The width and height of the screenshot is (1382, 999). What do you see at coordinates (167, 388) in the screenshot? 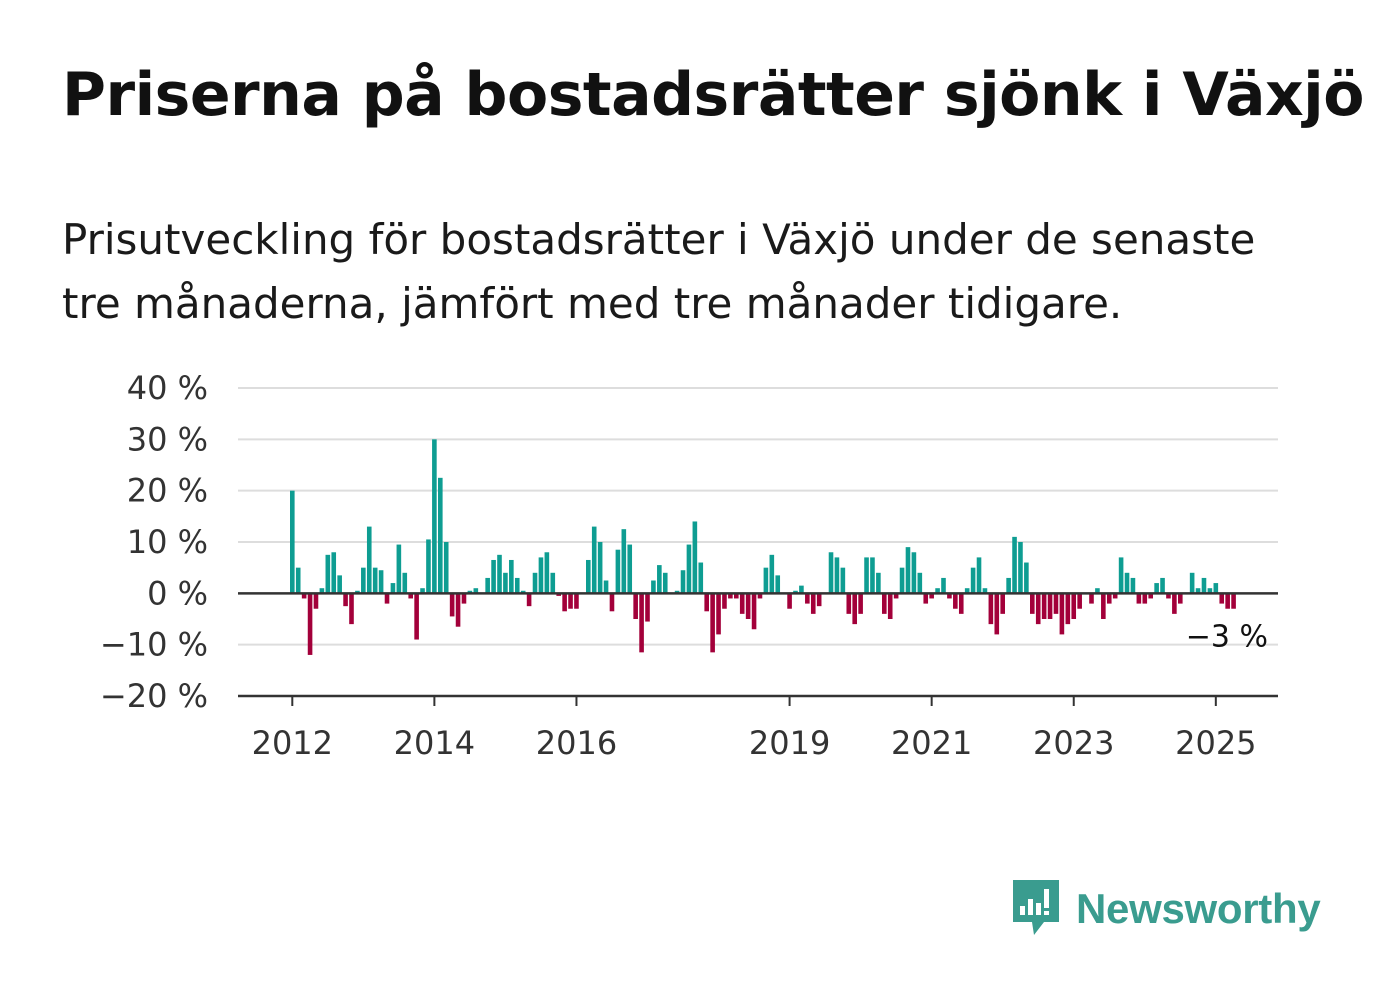
I see `y-tick-label: 40 %` at bounding box center [167, 388].